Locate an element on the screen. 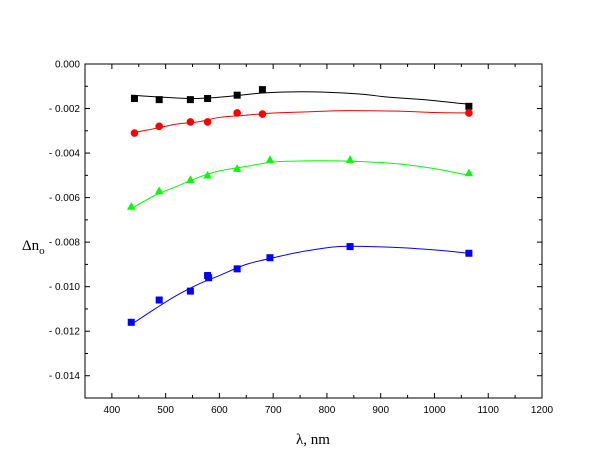  x-tick-label: 800 is located at coordinates (327, 410).